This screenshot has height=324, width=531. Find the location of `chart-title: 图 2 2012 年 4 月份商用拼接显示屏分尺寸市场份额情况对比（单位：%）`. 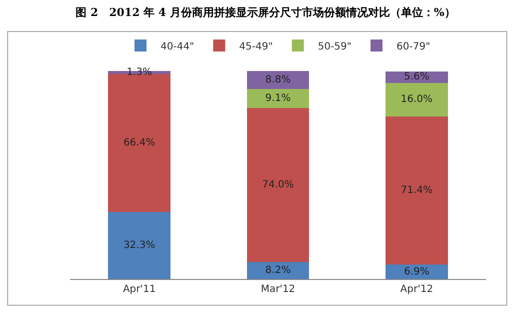

chart-title: 图 2 2012 年 4 月份商用拼接显示屏分尺寸市场份额情况对比（单位：%） is located at coordinates (266, 12).